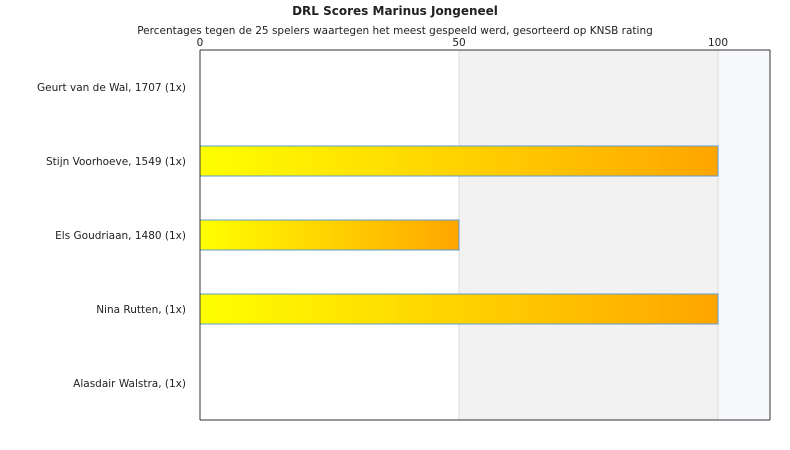 This screenshot has height=450, width=790. Describe the element at coordinates (718, 43) in the screenshot. I see `x-tick-label: 100` at that location.